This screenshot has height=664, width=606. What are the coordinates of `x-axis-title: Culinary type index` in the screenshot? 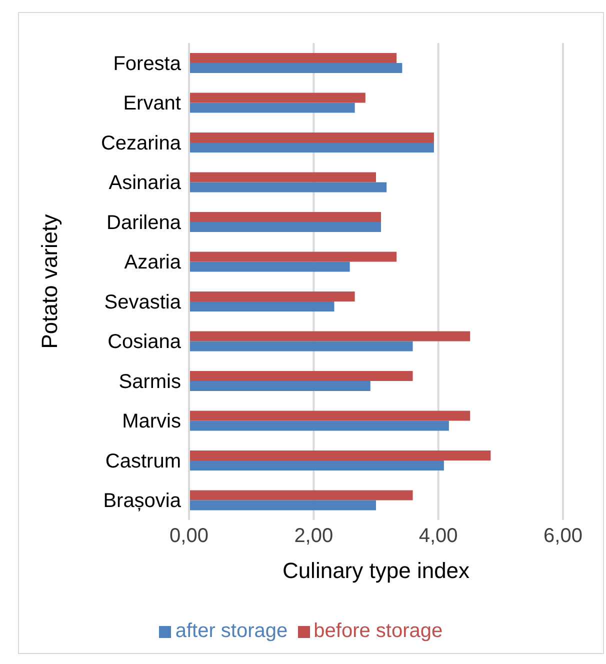 It's located at (376, 570).